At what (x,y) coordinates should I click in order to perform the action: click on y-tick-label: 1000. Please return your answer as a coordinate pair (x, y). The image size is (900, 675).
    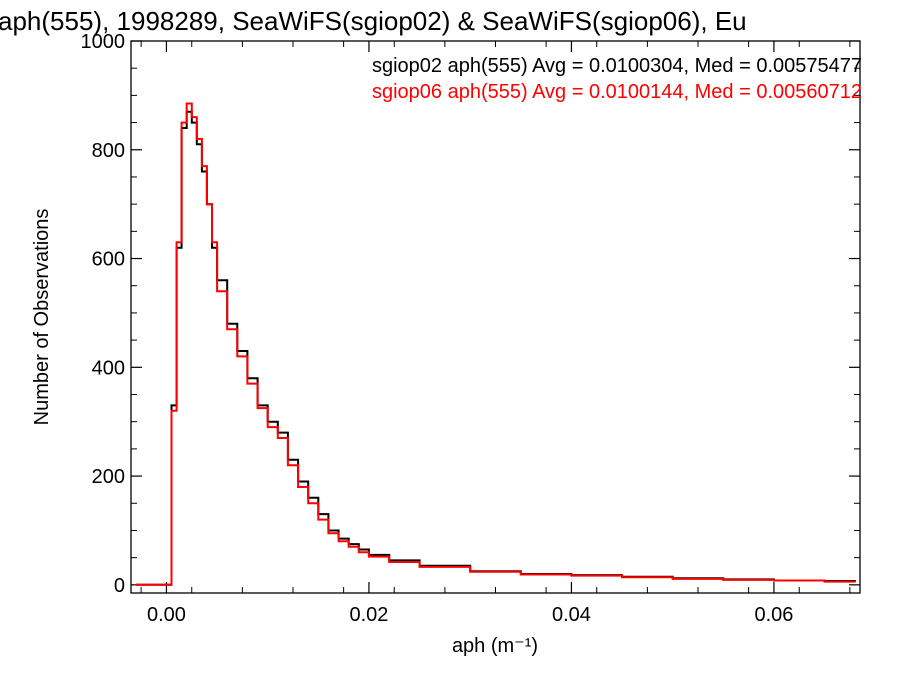
    Looking at the image, I should click on (103, 42).